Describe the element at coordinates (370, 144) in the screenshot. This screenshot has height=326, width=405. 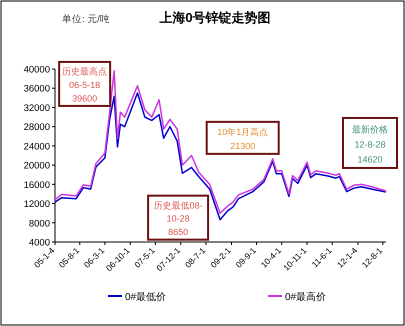
I see `annotation: 最新价格 12-8-28 14620` at that location.